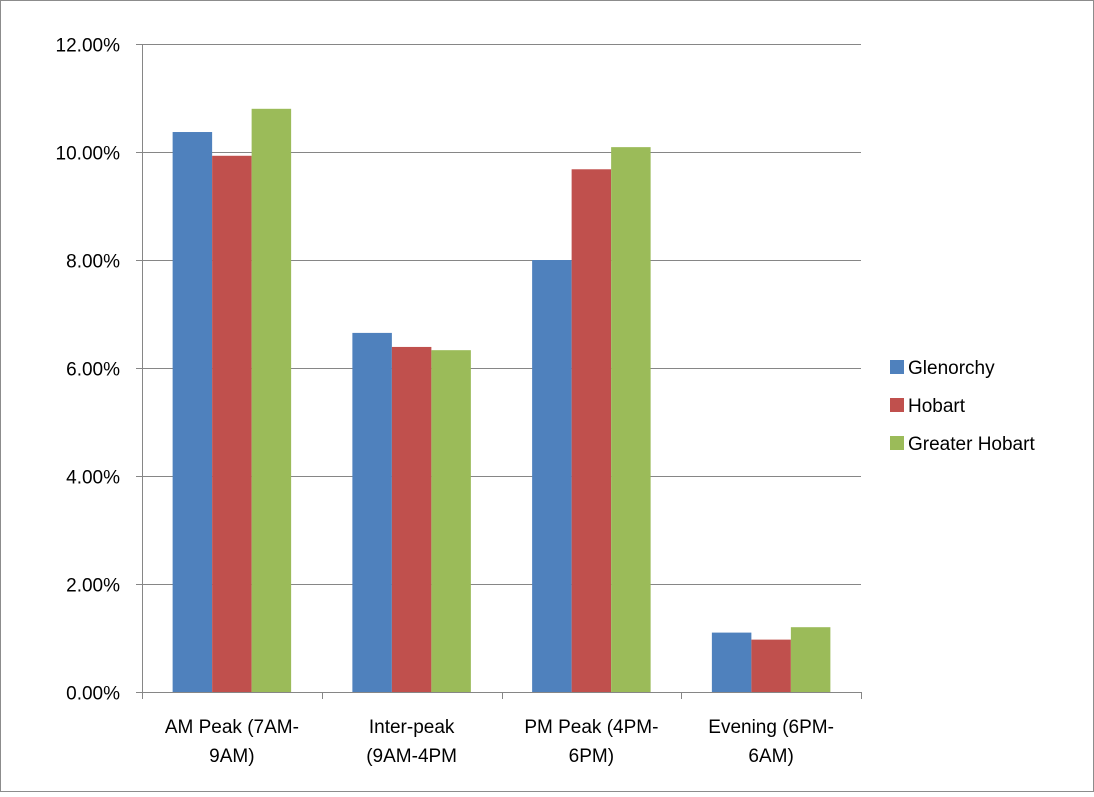 The width and height of the screenshot is (1094, 797). Describe the element at coordinates (411, 742) in the screenshot. I see `x-tick-label: Inter-peak (9AM-4PM` at that location.